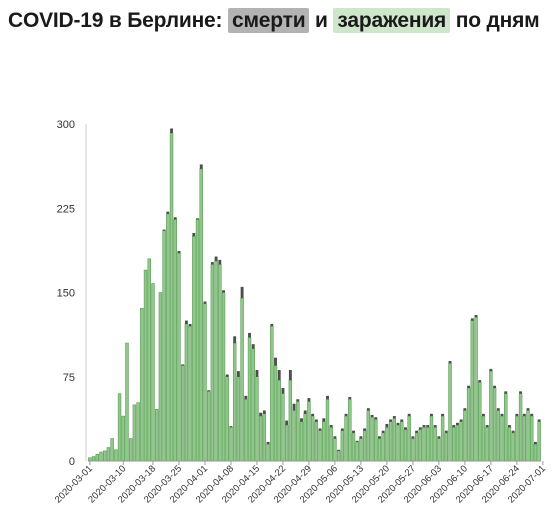 The width and height of the screenshot is (560, 516). What do you see at coordinates (66, 294) in the screenshot?
I see `y-tick-label: 150` at bounding box center [66, 294].